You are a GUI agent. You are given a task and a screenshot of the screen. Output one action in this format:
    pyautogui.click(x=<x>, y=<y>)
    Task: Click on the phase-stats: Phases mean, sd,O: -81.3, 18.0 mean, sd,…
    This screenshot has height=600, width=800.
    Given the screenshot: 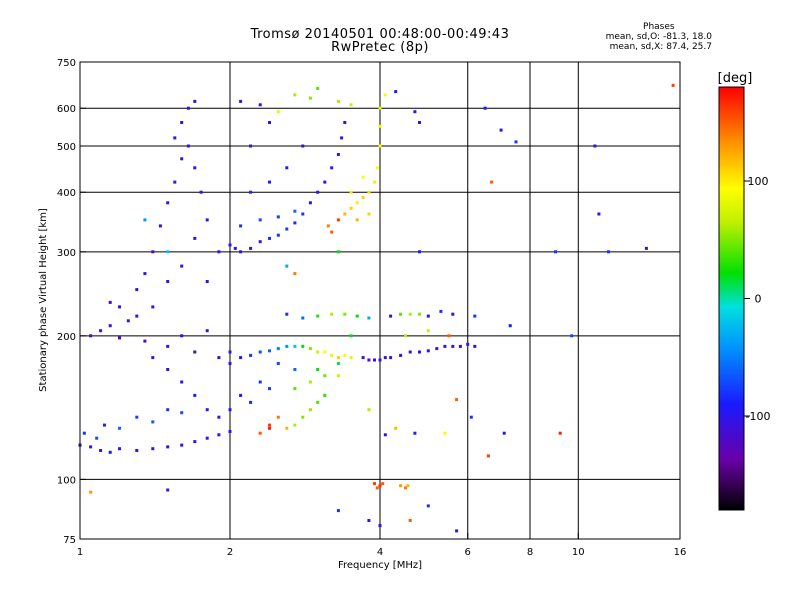 What is the action you would take?
    pyautogui.click(x=659, y=37)
    